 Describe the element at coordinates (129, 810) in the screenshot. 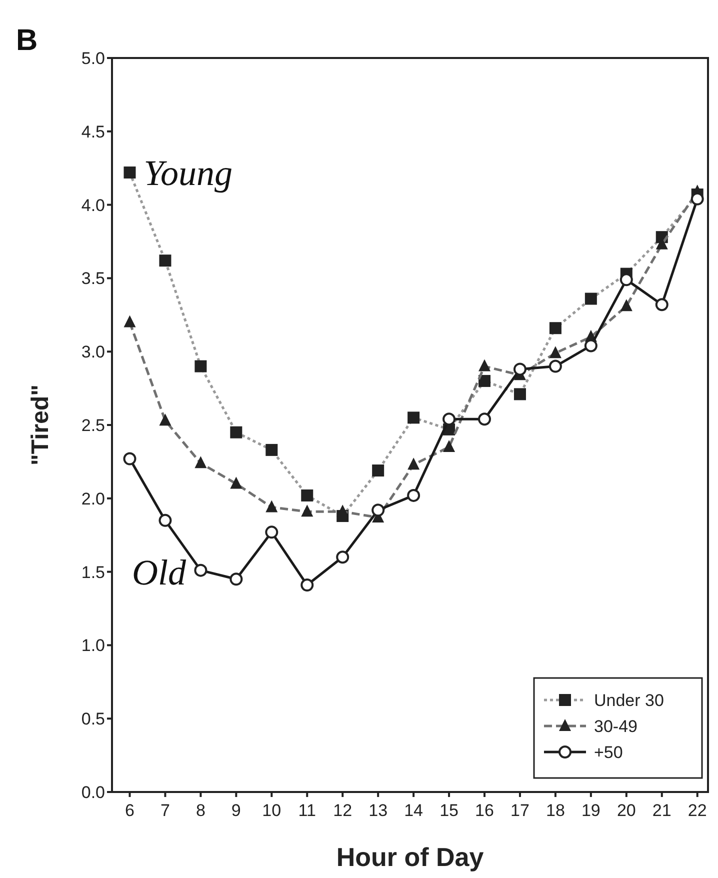

I see `x-tick-label: 6` at that location.